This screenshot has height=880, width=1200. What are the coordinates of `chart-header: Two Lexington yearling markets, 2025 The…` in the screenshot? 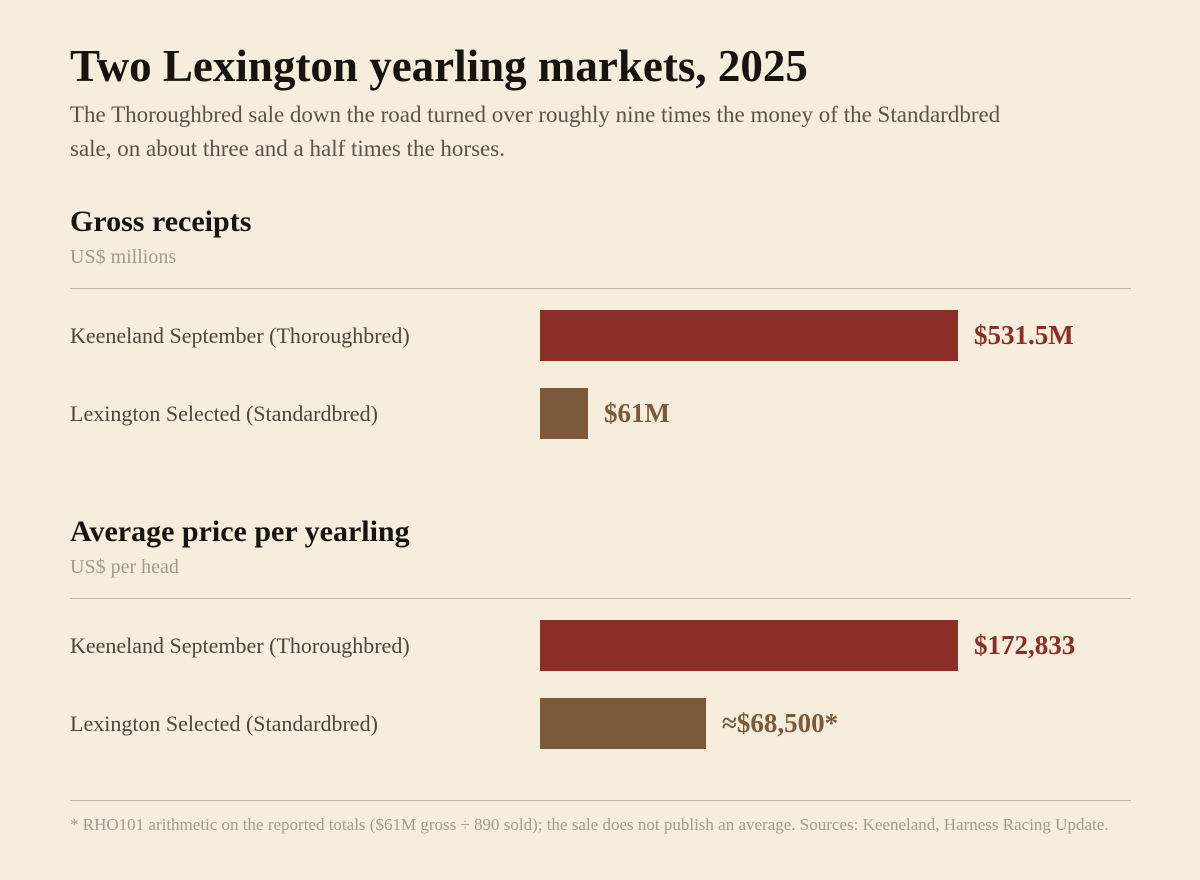 It's located at (600, 102).